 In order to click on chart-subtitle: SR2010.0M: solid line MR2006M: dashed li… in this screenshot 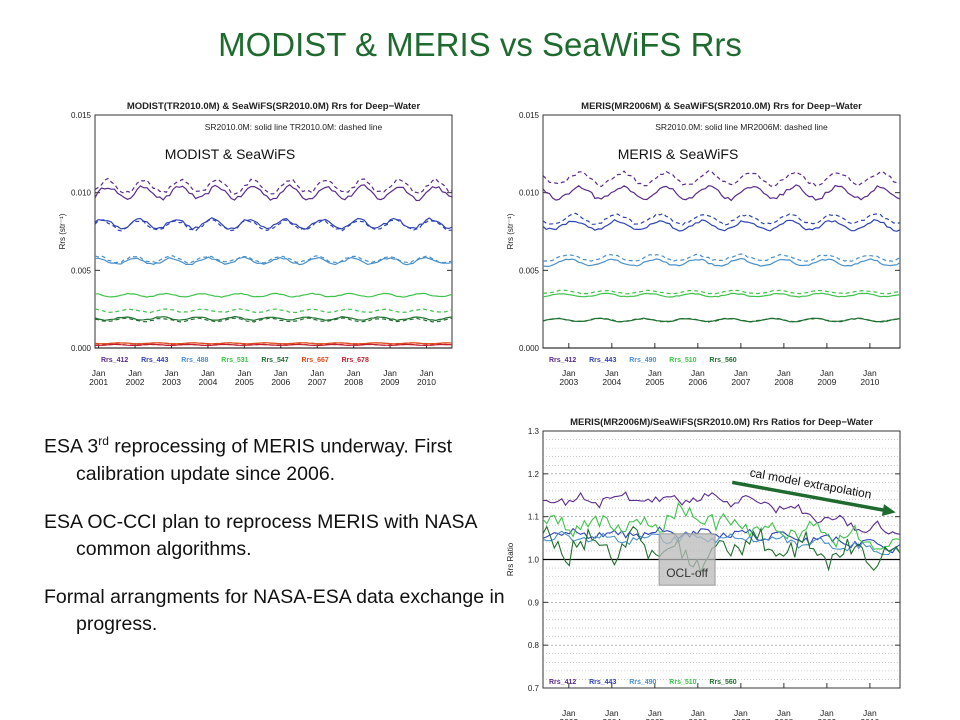, I will do `click(741, 127)`.